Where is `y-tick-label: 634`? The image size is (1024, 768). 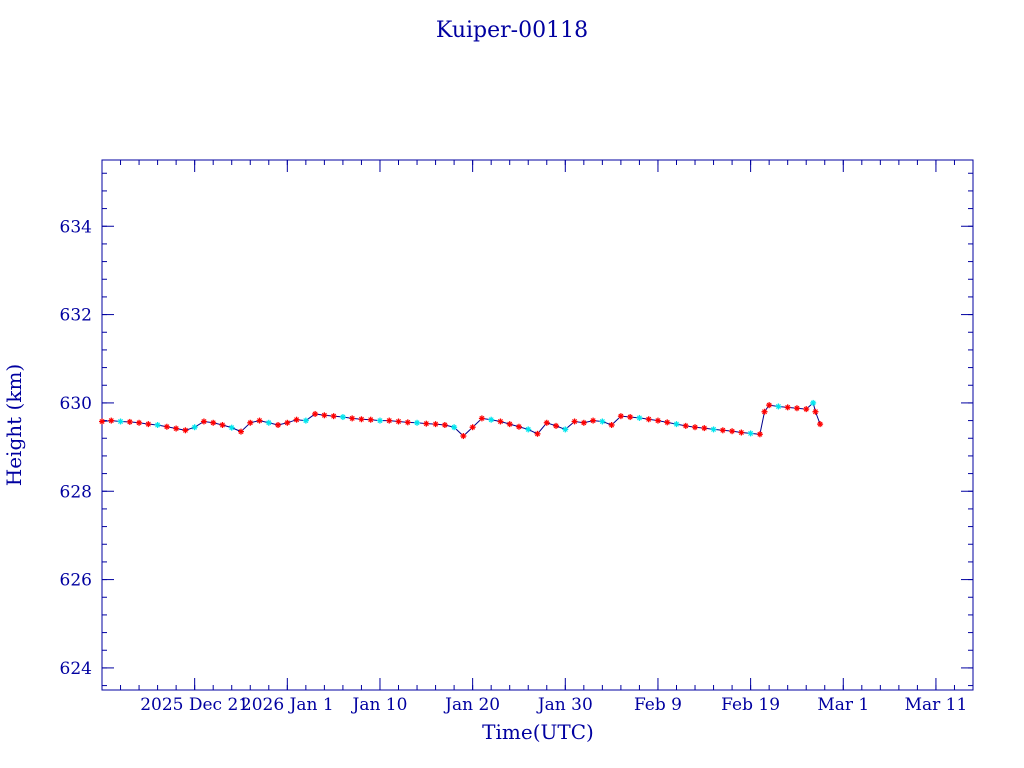 y-tick-label: 634 is located at coordinates (76, 227).